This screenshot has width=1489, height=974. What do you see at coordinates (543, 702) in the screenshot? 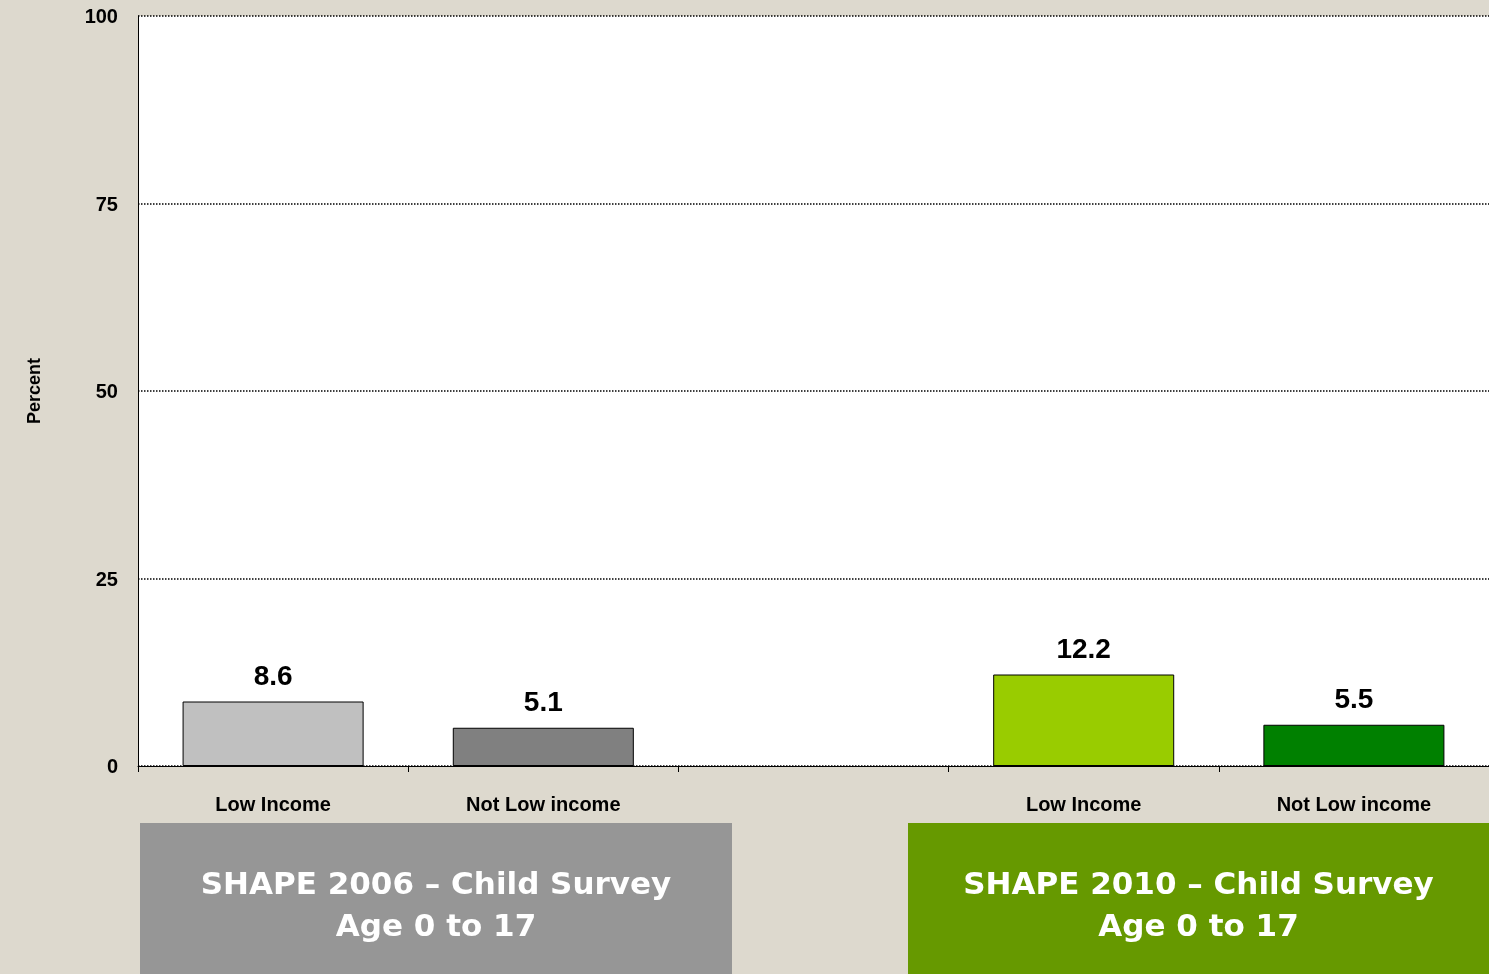
I see `data-label: 5.1` at bounding box center [543, 702].